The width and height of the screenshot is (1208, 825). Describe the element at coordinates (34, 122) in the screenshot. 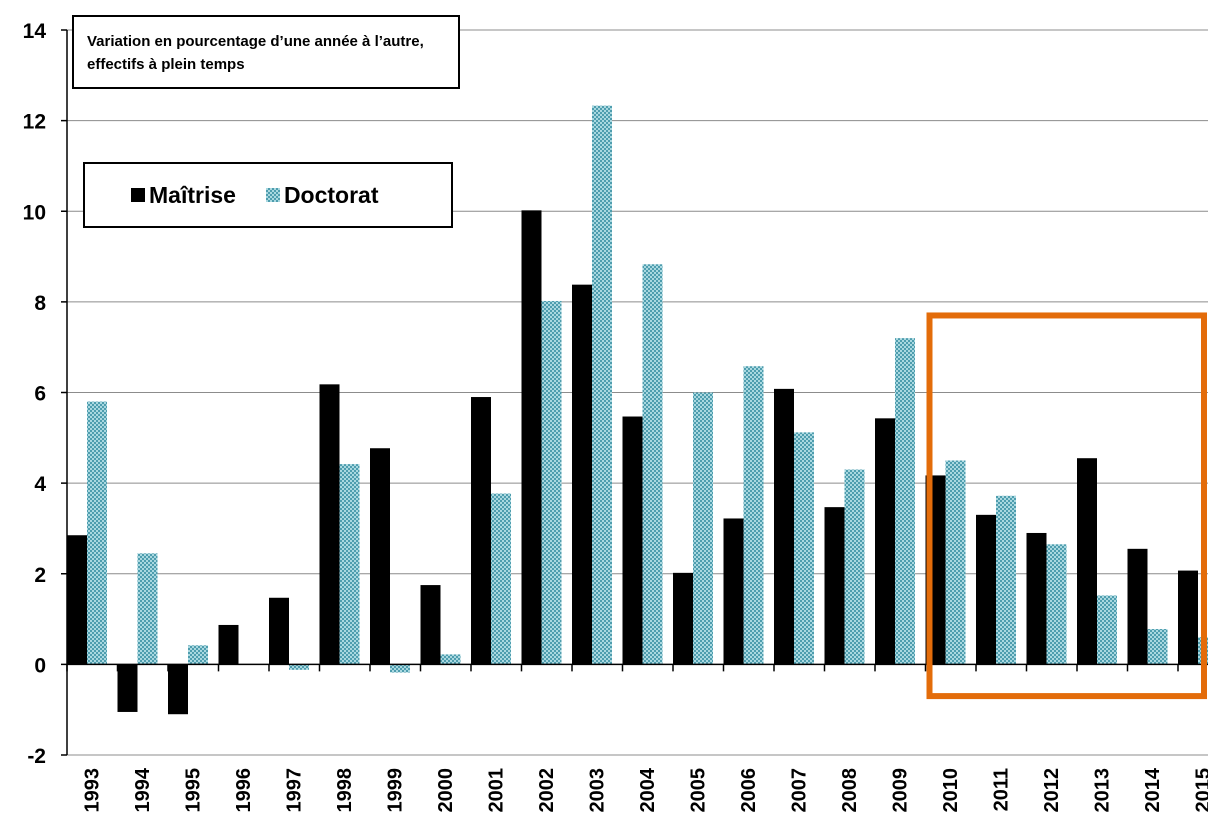

I see `y-tick-label: 12` at that location.